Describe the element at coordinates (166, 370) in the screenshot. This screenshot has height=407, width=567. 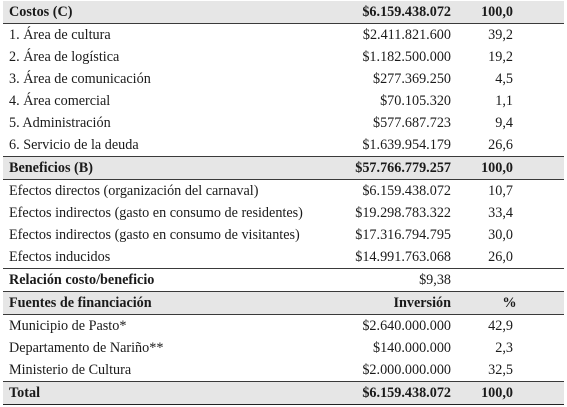
I see `row-label: Ministerio de Cultura` at that location.